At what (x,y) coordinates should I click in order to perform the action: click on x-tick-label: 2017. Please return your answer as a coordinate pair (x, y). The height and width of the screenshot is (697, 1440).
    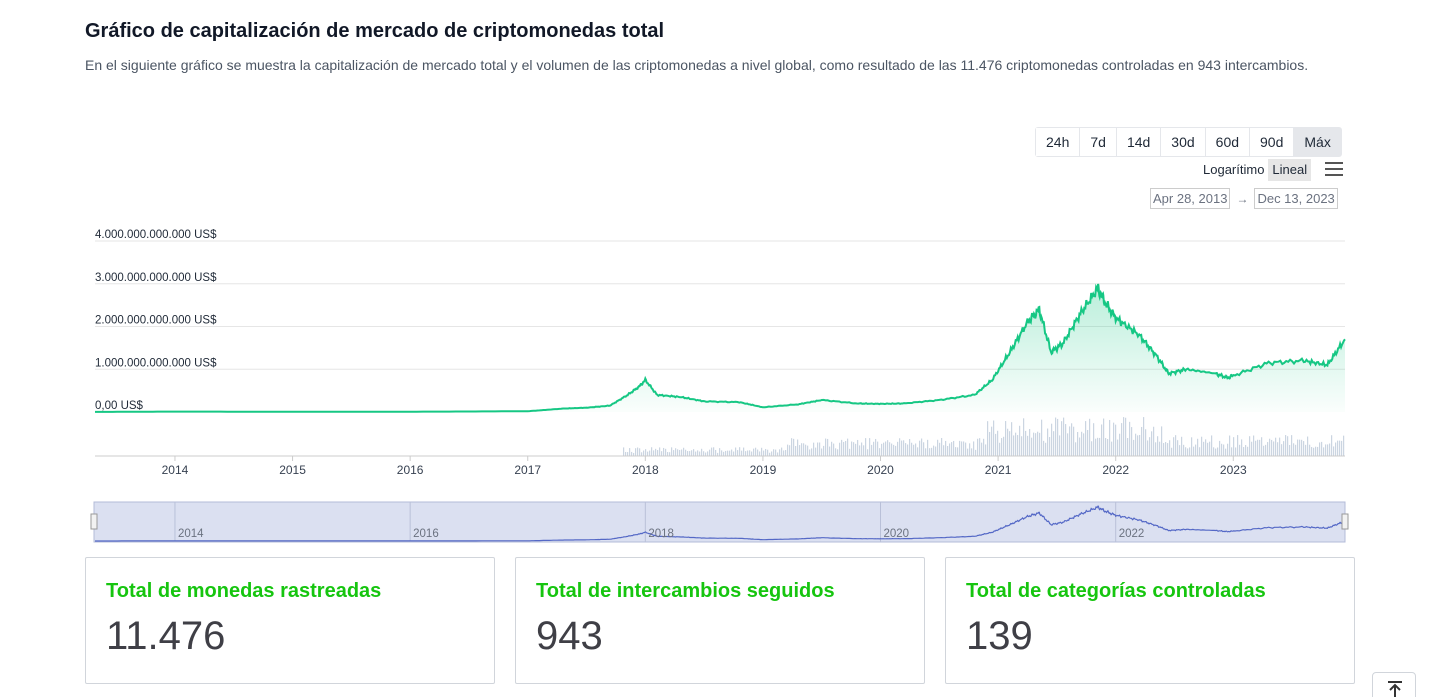
    Looking at the image, I should click on (527, 470).